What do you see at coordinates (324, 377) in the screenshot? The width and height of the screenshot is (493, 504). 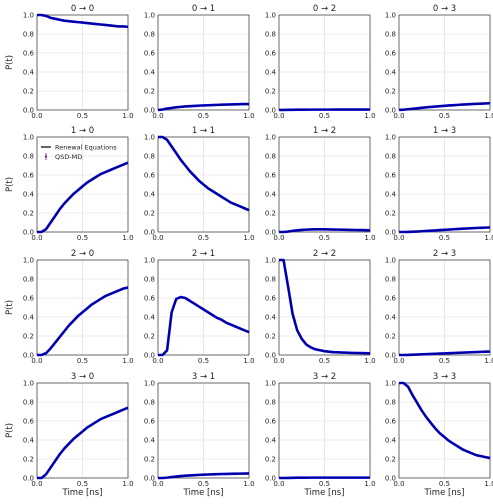 I see `panel-title: 3 → 2` at bounding box center [324, 377].